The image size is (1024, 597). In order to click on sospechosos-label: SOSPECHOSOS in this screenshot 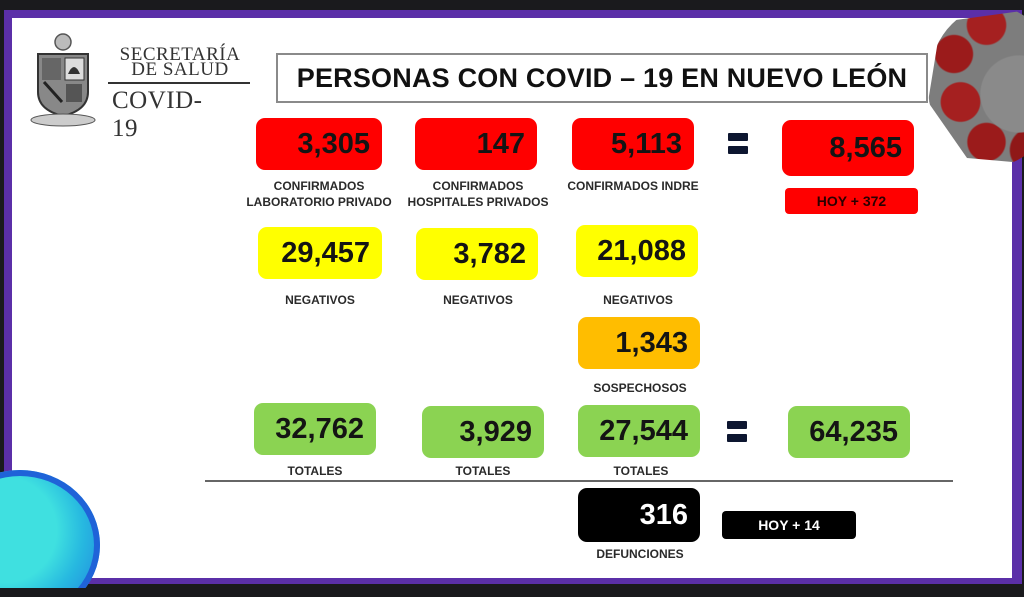, I will do `click(640, 388)`.